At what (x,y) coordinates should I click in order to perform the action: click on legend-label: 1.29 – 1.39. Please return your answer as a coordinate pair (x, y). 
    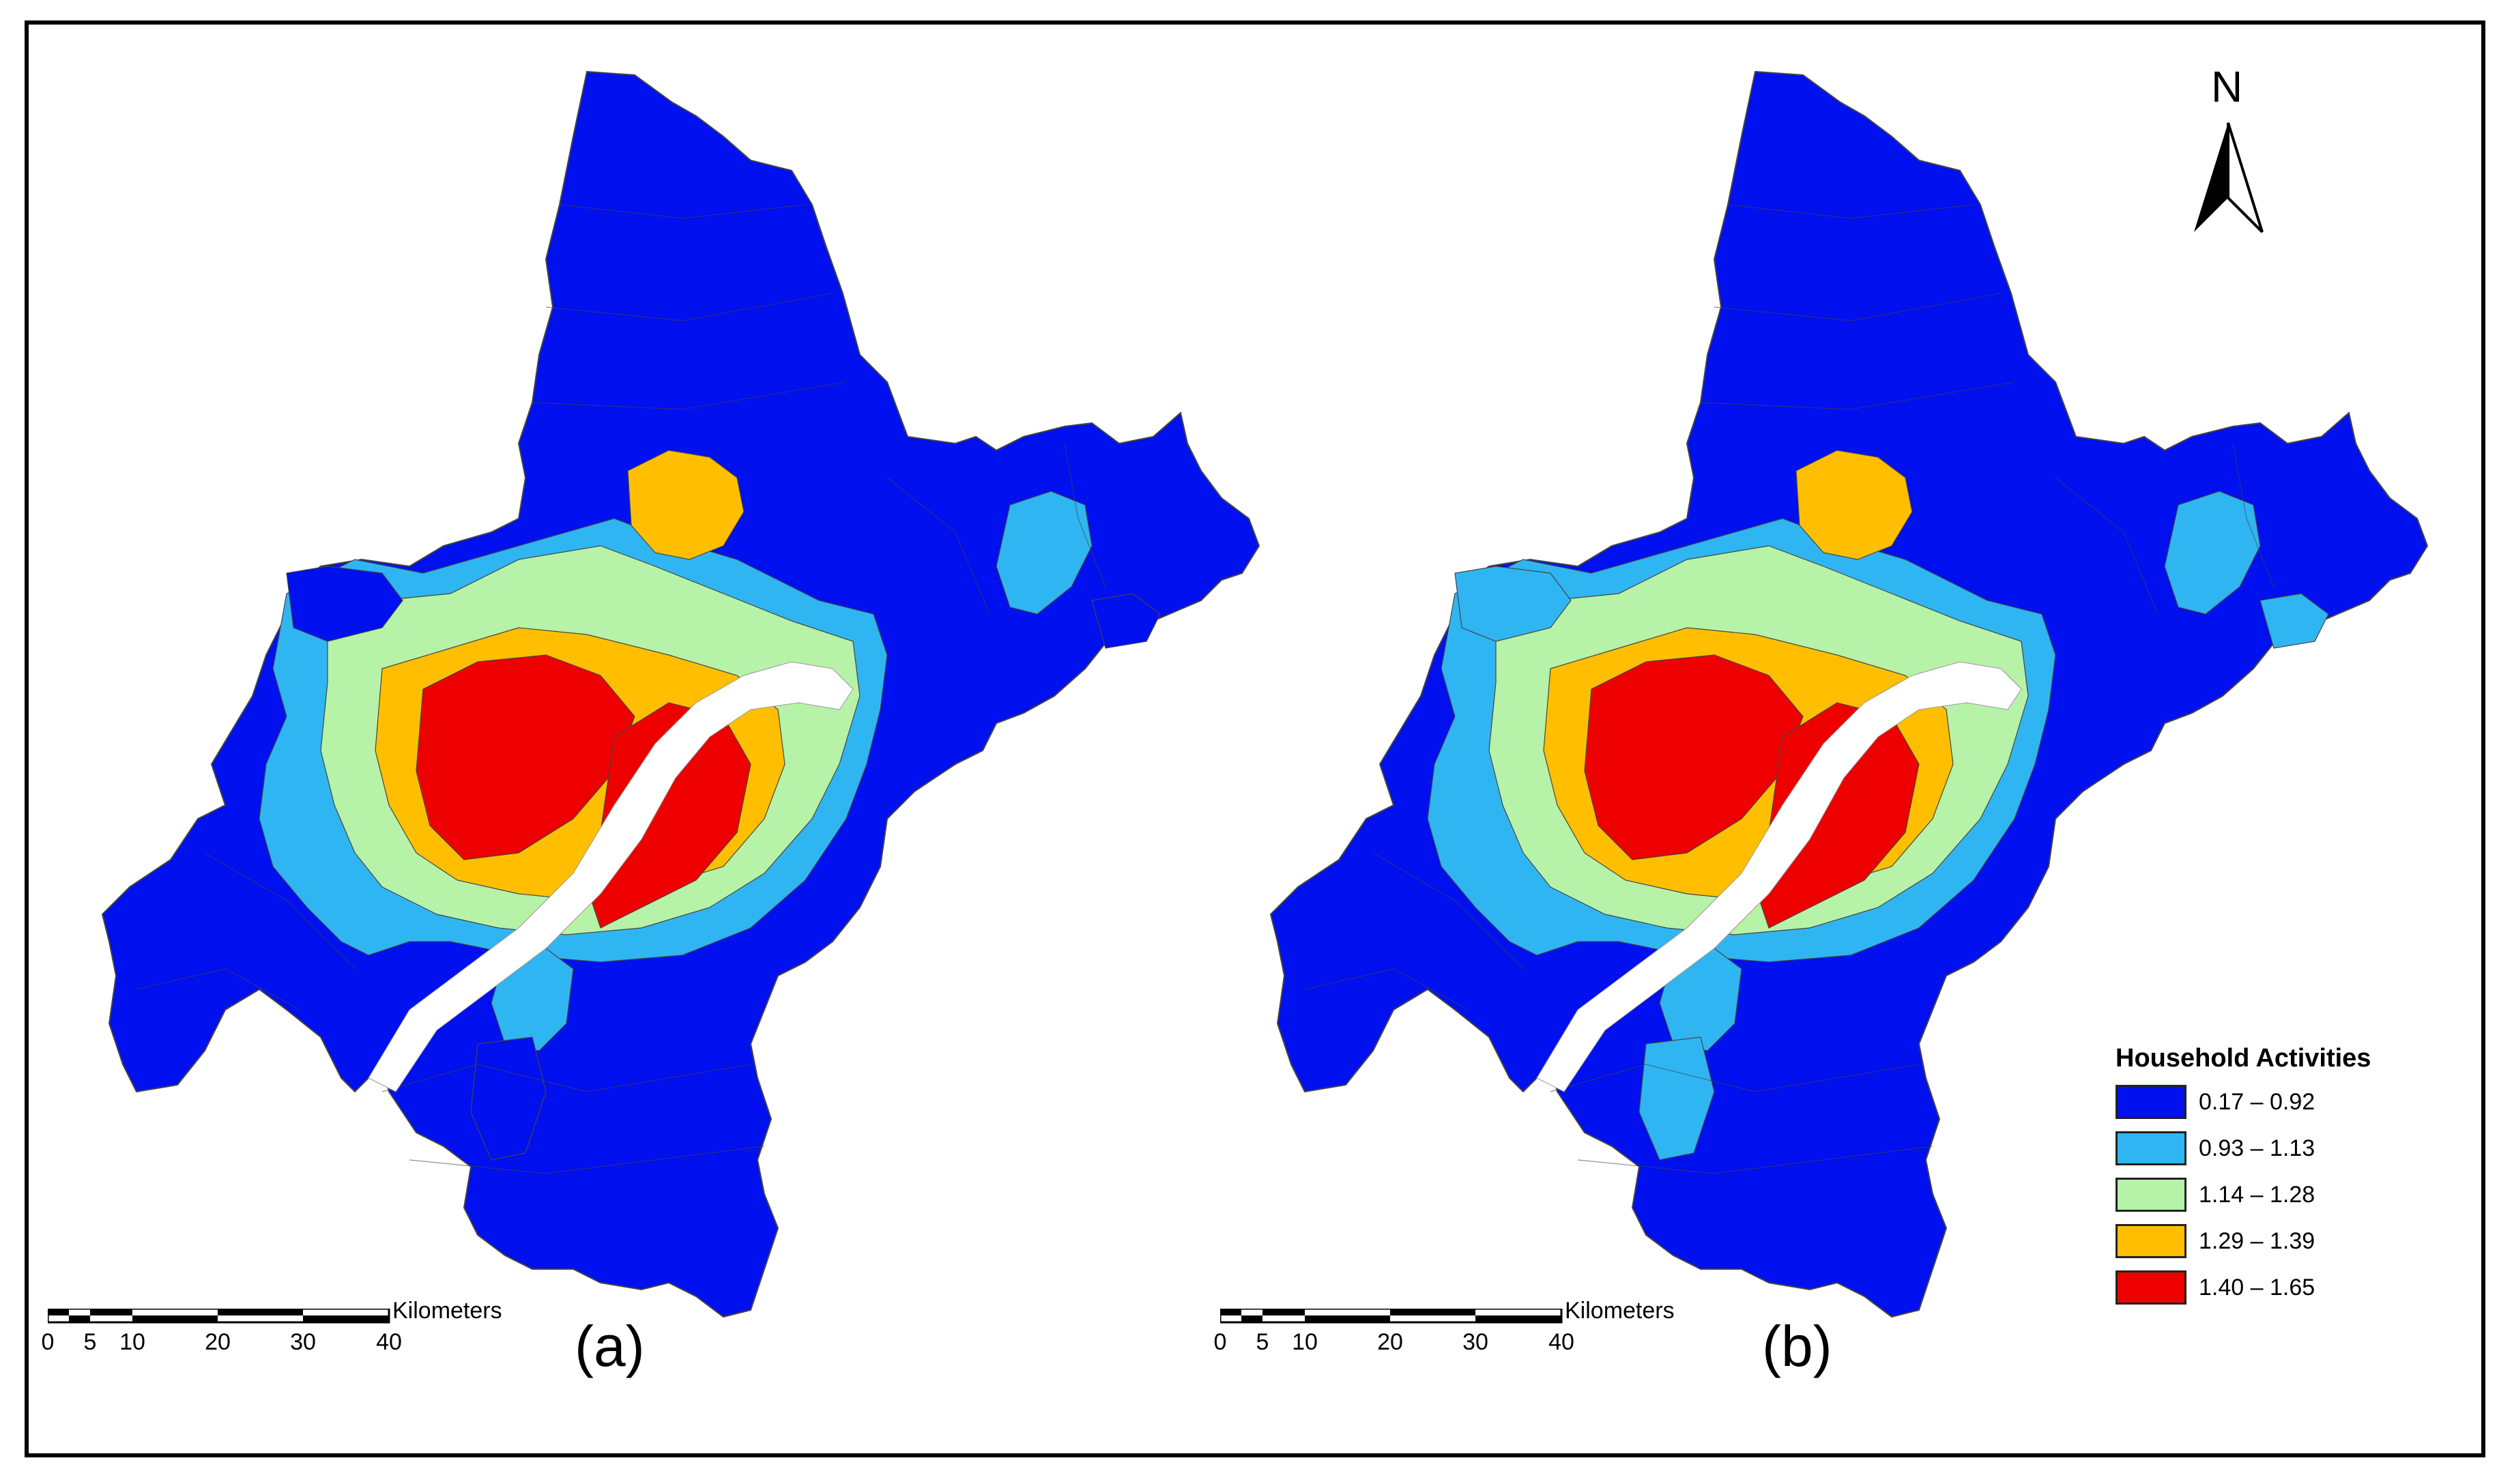
    Looking at the image, I should click on (2257, 1240).